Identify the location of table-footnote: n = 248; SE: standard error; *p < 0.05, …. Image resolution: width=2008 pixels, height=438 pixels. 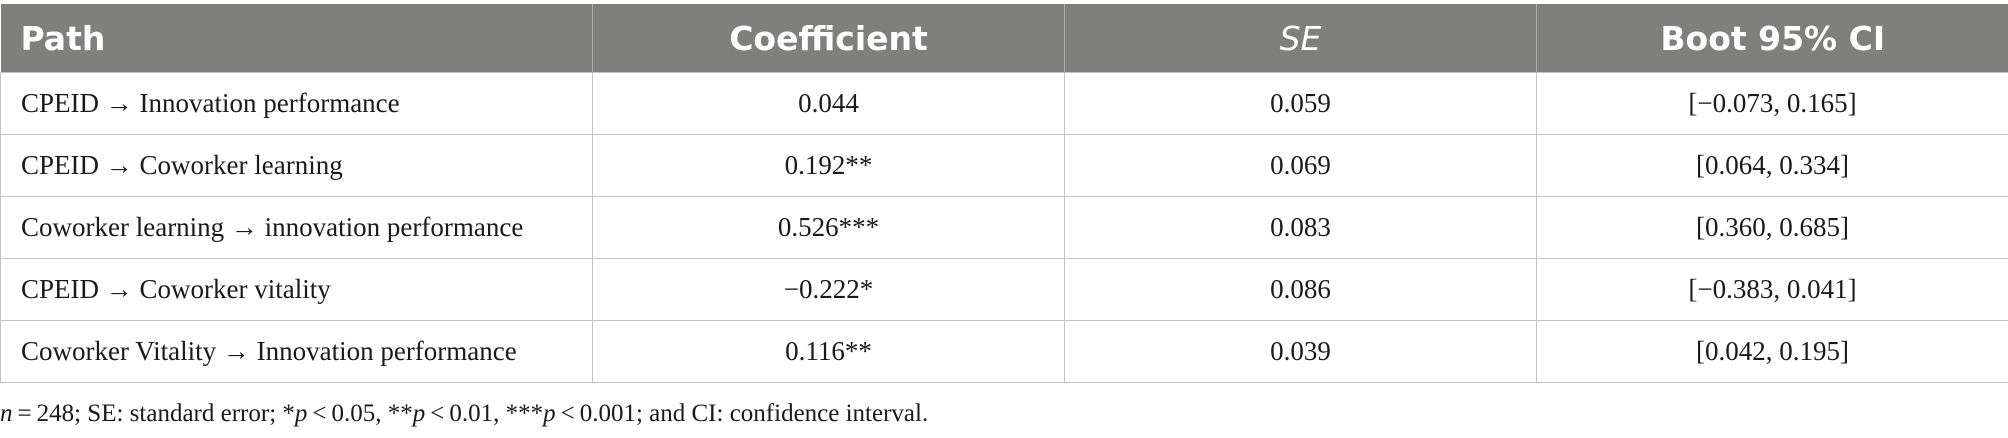
(464, 414).